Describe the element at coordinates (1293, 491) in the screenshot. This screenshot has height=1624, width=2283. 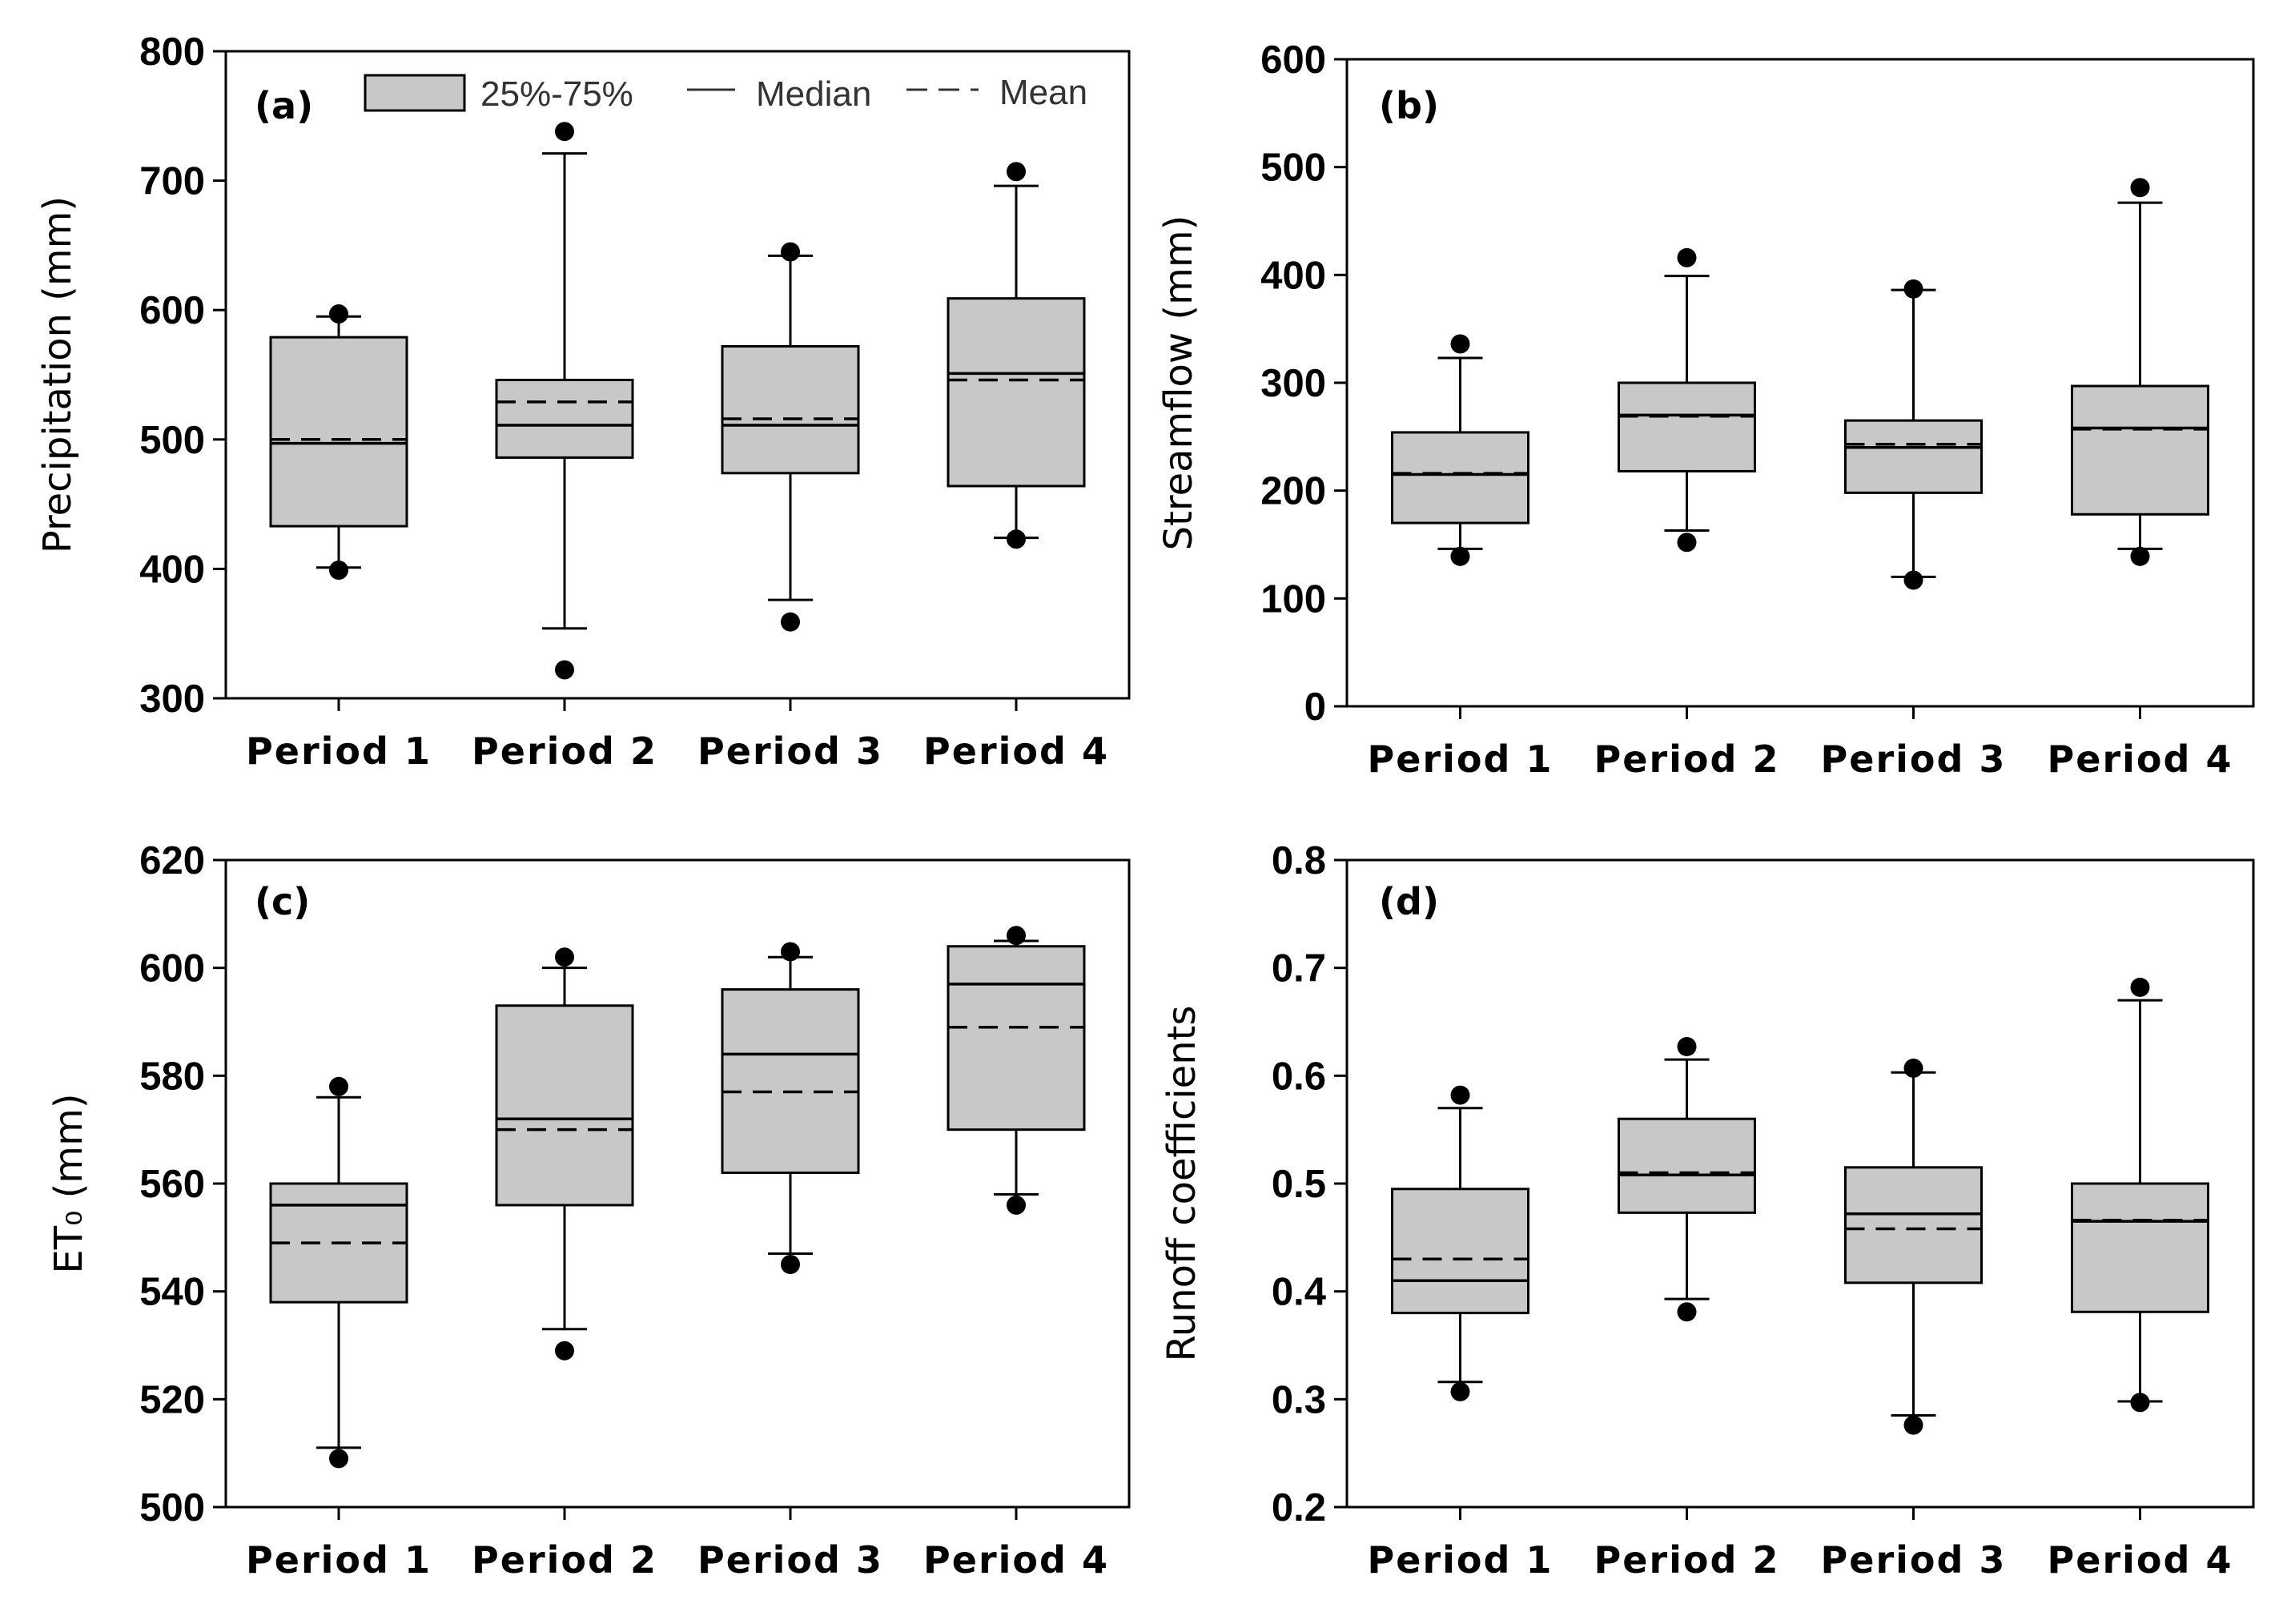
I see `y-tick-label: 200` at that location.